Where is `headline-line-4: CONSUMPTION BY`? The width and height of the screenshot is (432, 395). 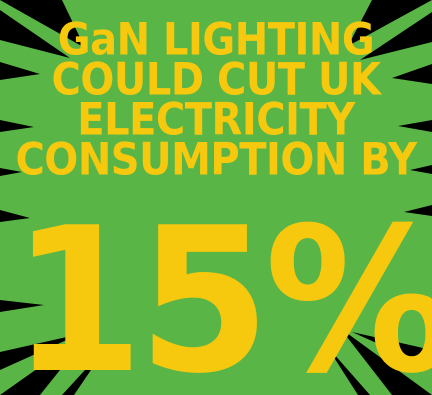
headline-line-4: CONSUMPTION BY is located at coordinates (216, 160).